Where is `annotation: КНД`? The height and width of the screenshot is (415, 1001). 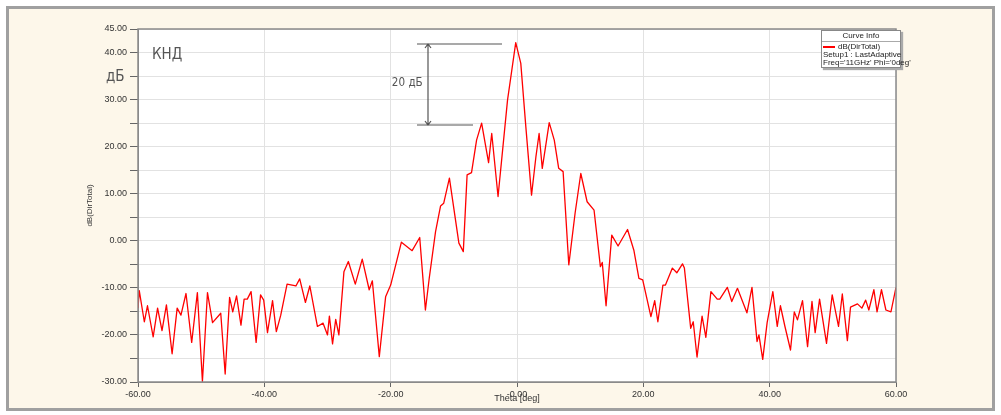 annotation: КНД is located at coordinates (167, 54).